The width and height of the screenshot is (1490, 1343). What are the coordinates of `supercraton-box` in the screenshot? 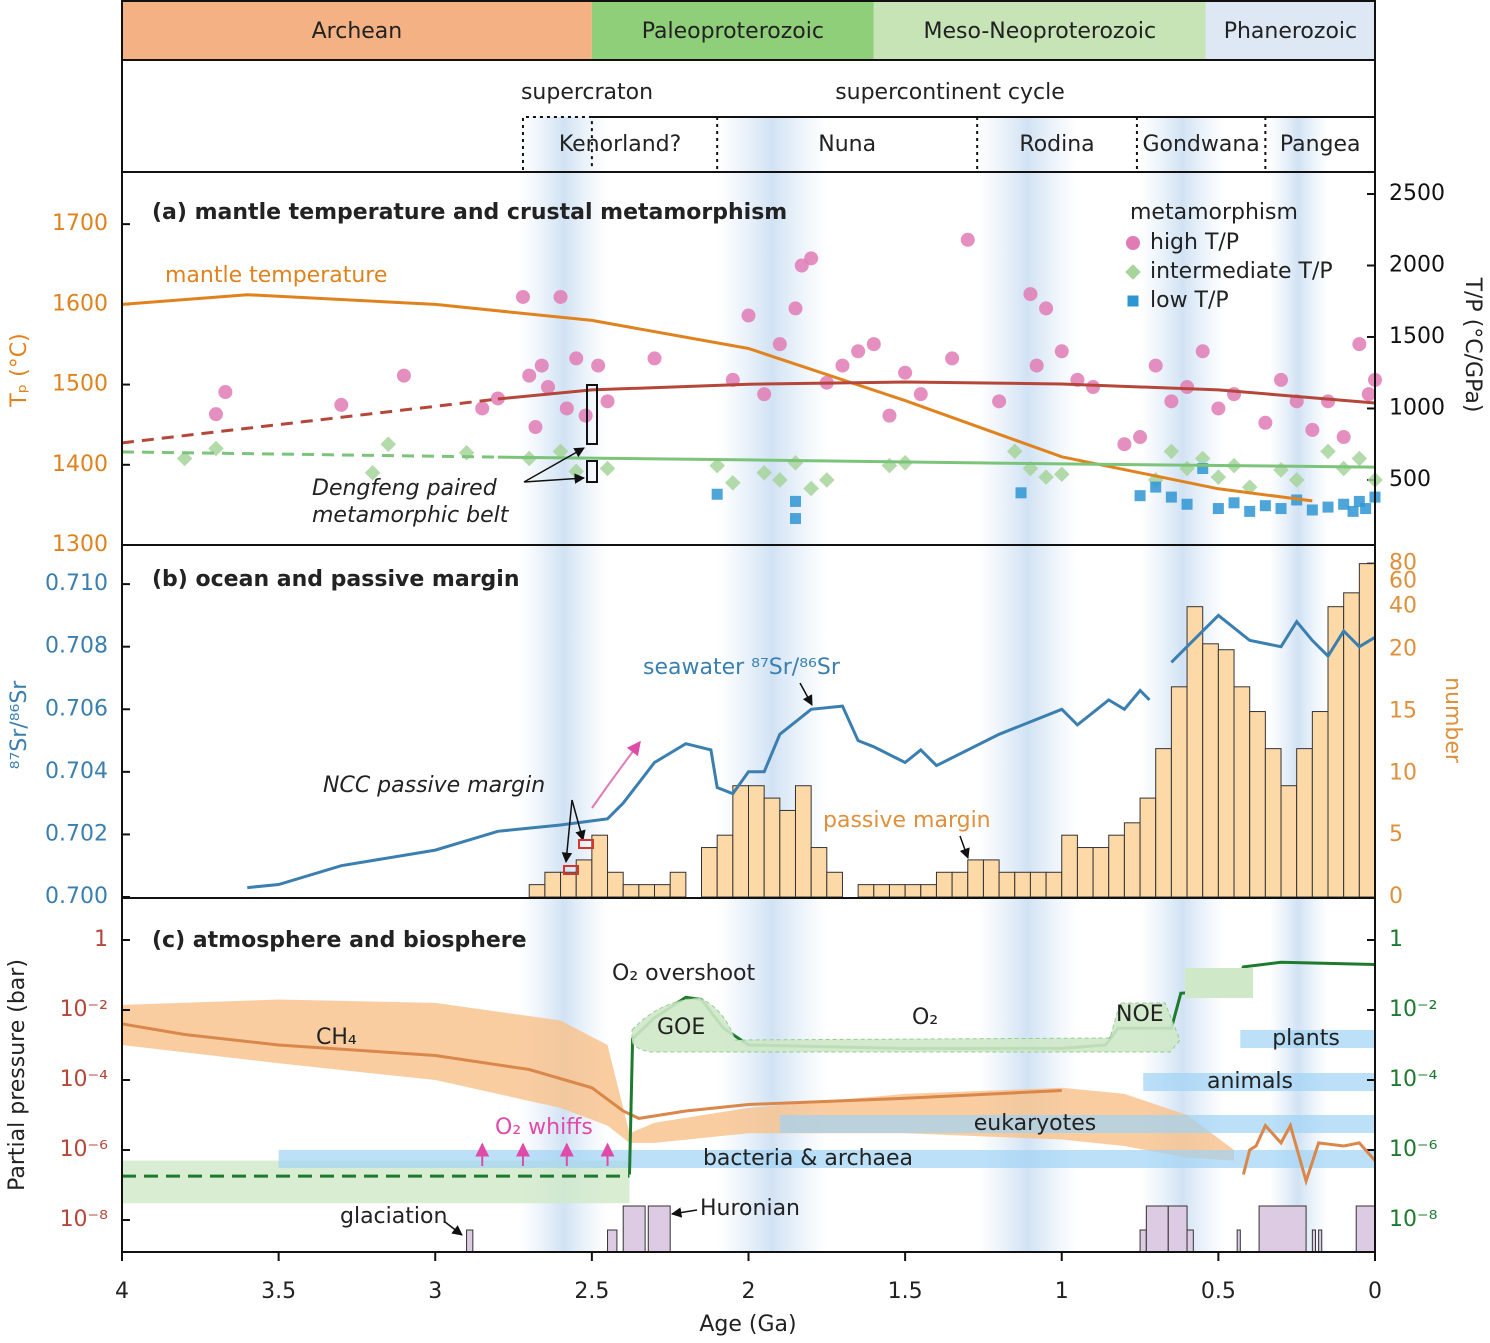 It's located at (557, 143).